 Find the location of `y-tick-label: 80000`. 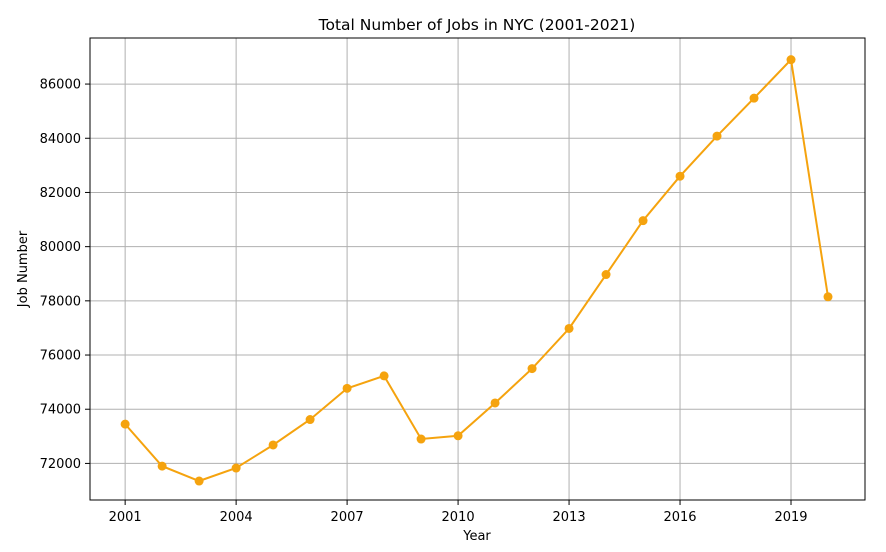

y-tick-label: 80000 is located at coordinates (60, 247).